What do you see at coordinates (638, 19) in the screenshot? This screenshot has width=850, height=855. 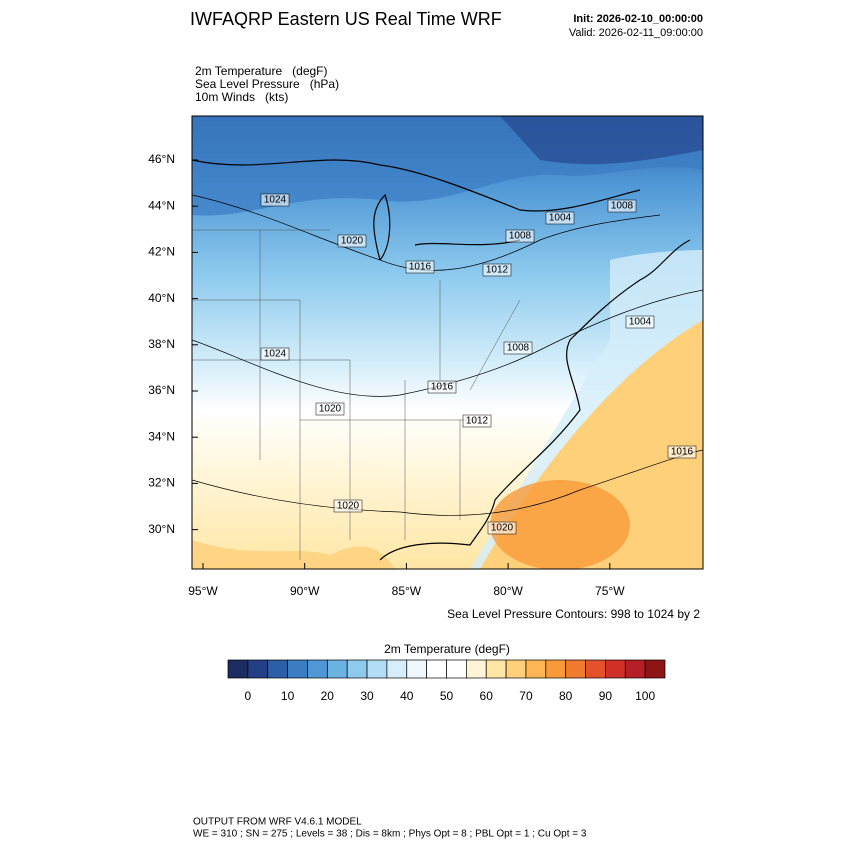 I see `init-time: Init: 2026-02-10_00:00:00` at bounding box center [638, 19].